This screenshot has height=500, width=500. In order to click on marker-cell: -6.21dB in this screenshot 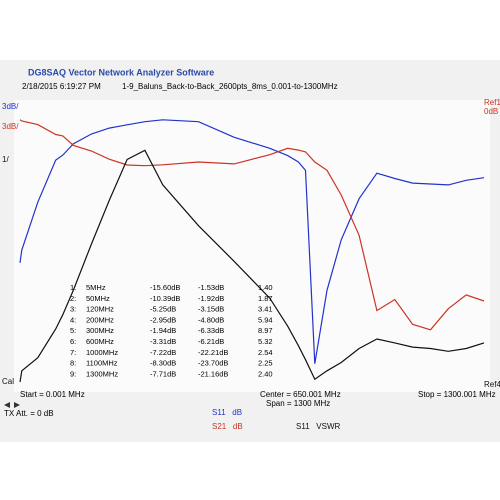, I will do `click(211, 341)`.